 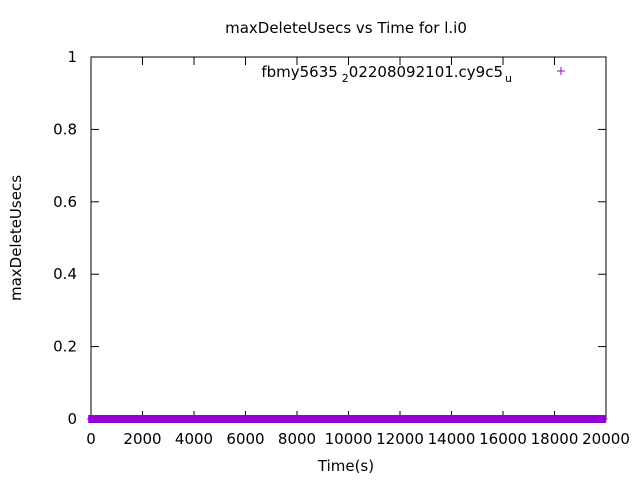 I want to click on x-tick-label: 0, so click(x=91, y=439).